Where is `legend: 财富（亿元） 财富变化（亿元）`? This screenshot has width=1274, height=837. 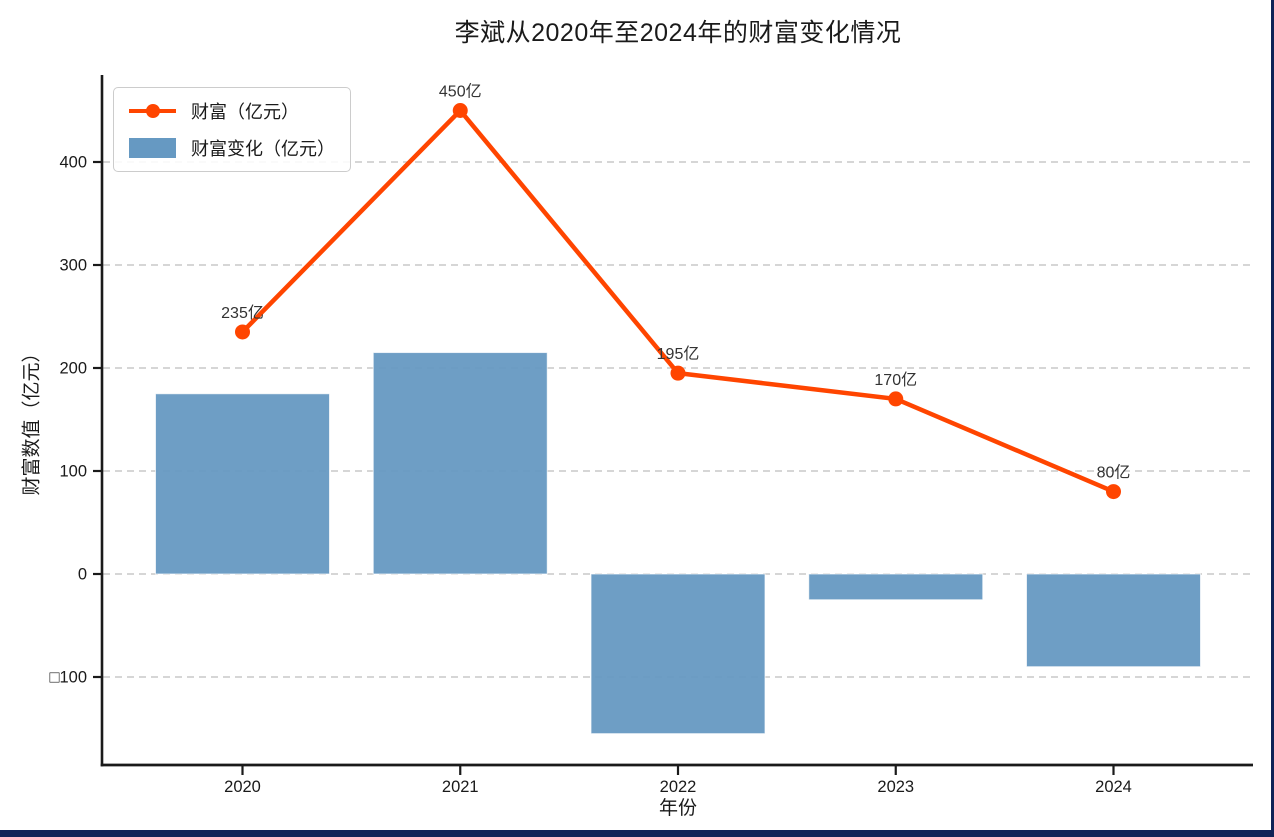 legend: 财富（亿元） 财富变化（亿元） is located at coordinates (232, 129).